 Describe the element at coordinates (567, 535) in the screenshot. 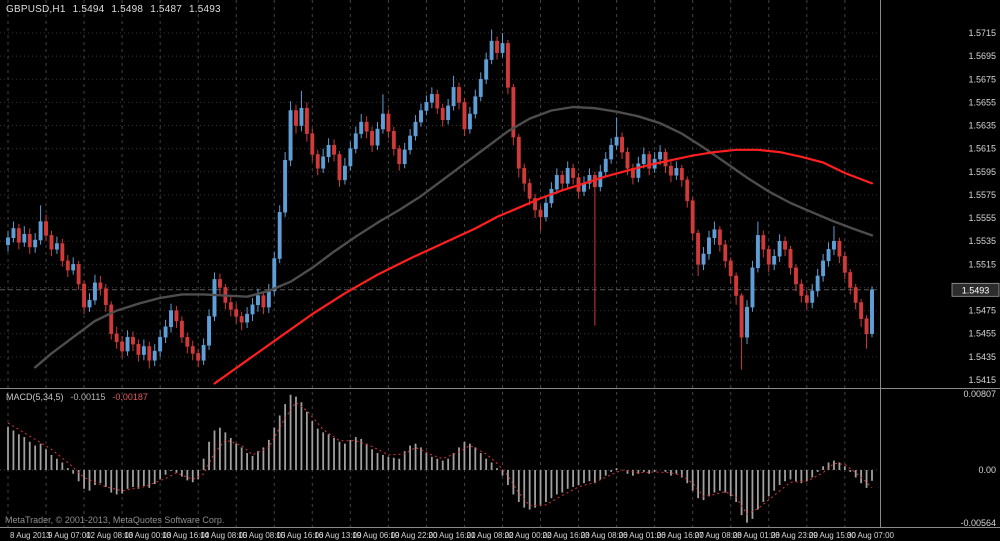

I see `svg-text: 22 Aug 16:00` at that location.